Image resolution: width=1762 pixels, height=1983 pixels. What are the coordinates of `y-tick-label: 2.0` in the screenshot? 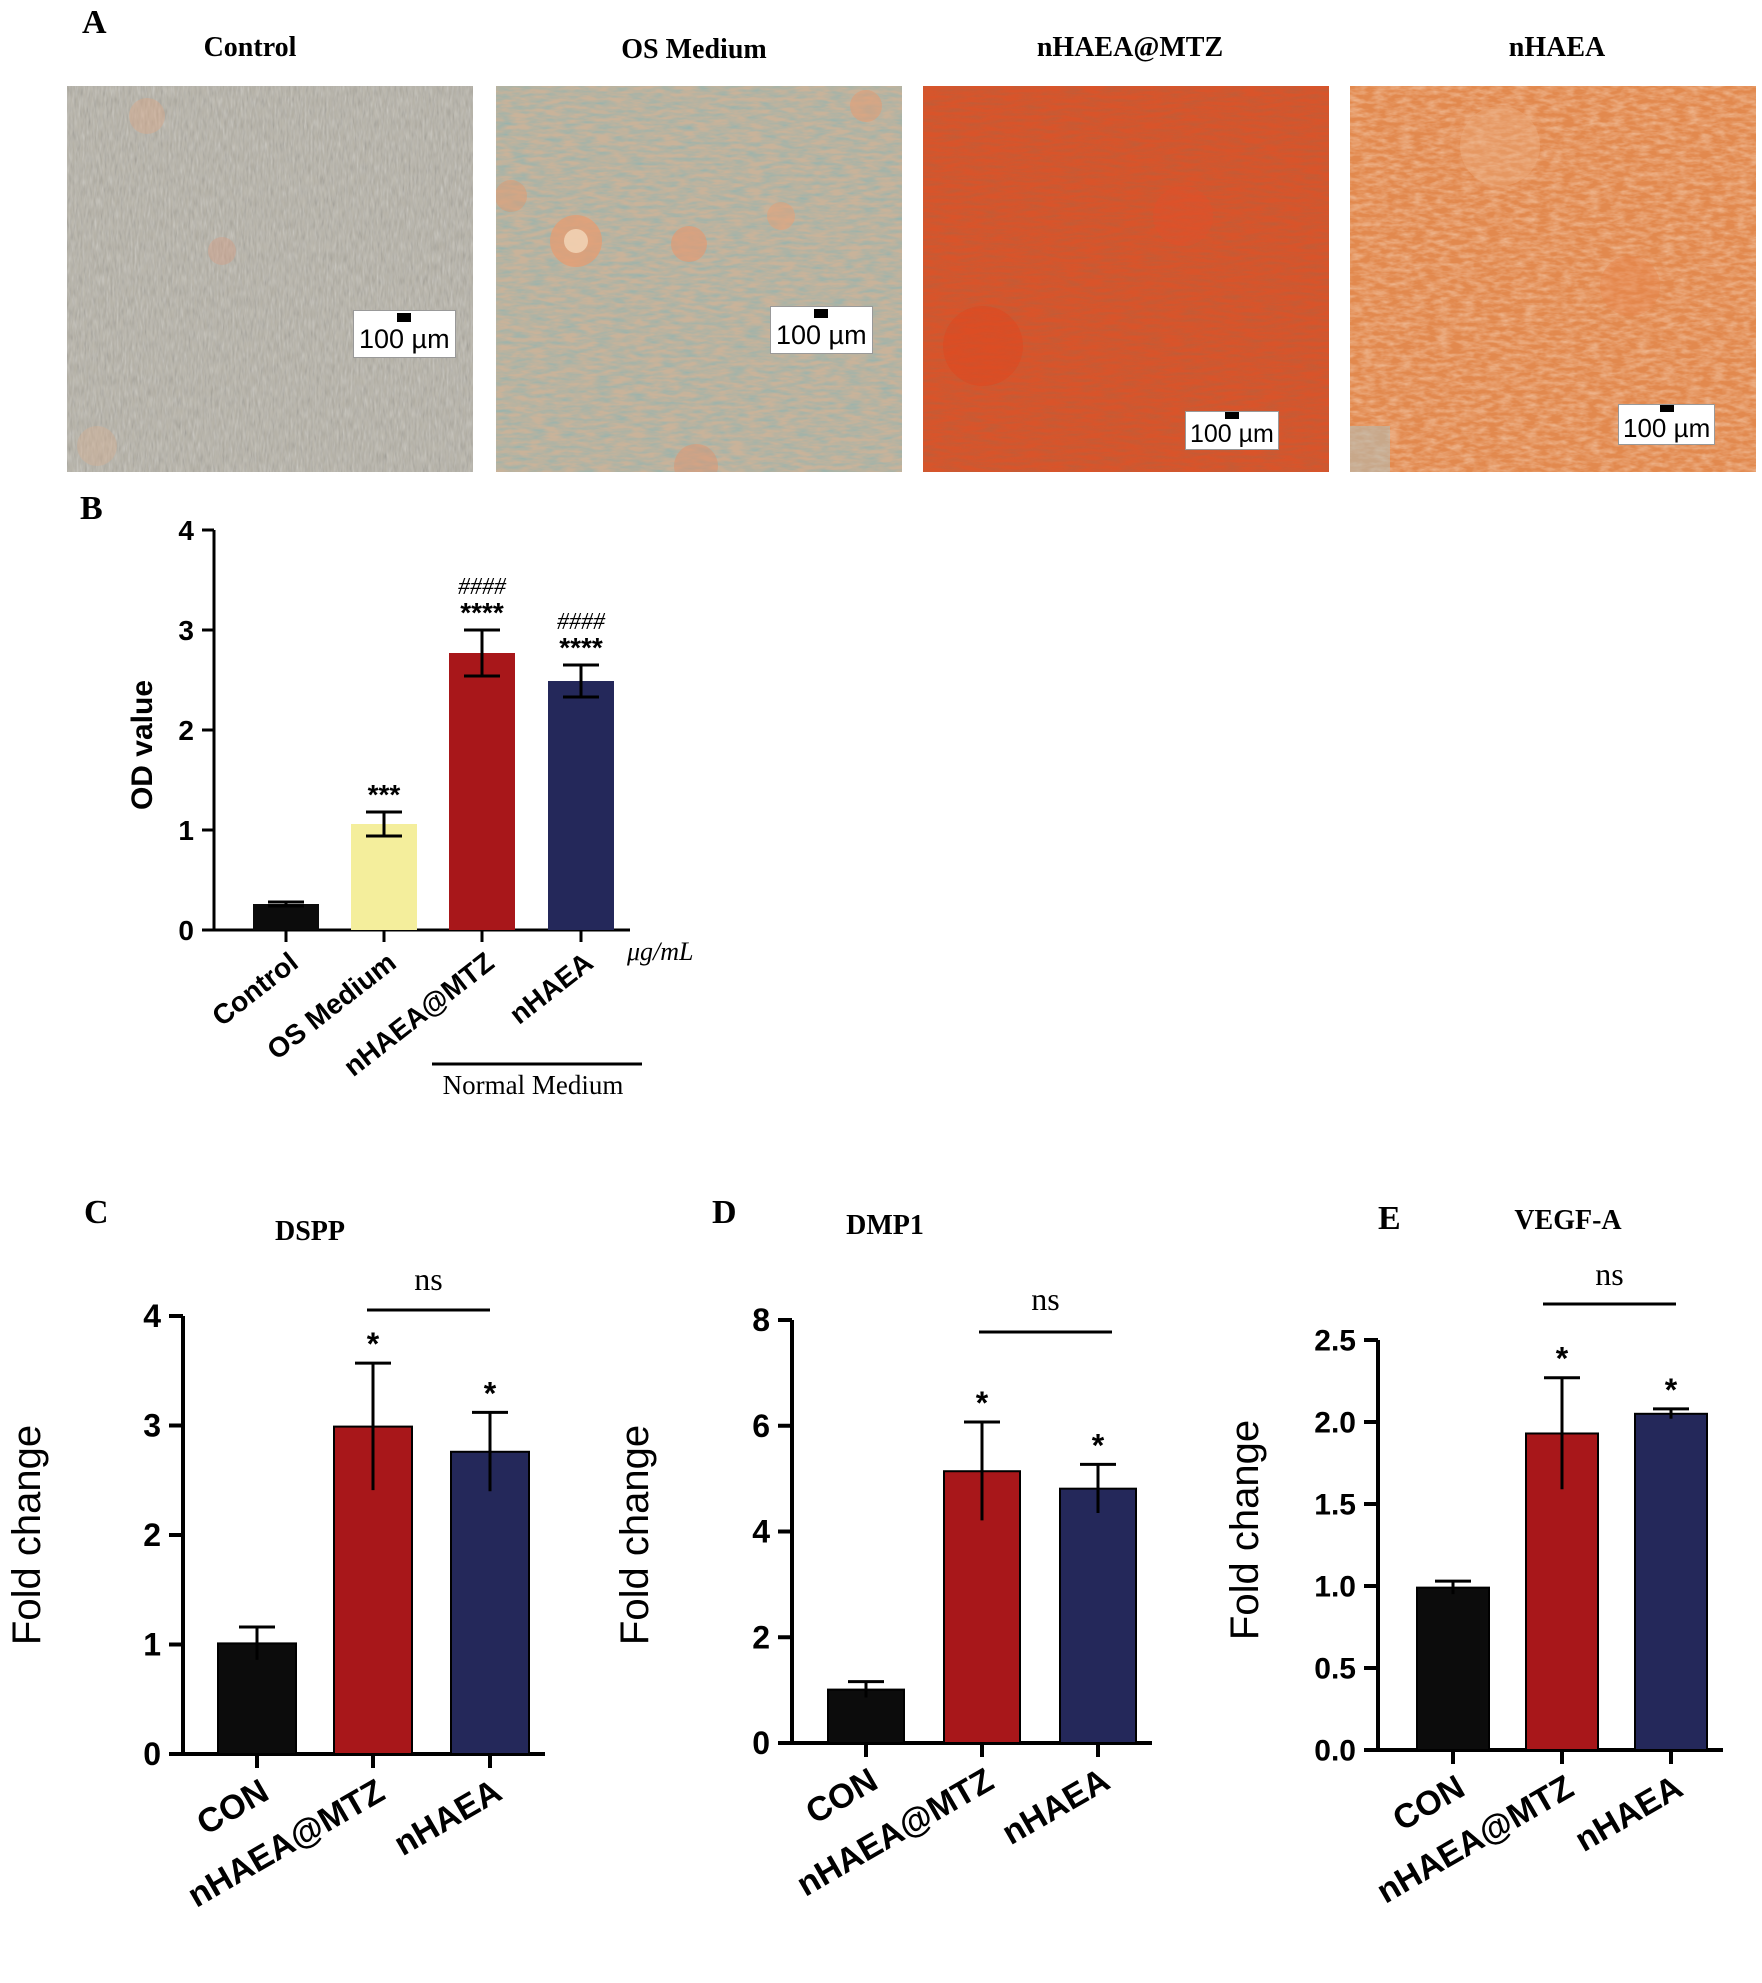 It's located at (1335, 1423).